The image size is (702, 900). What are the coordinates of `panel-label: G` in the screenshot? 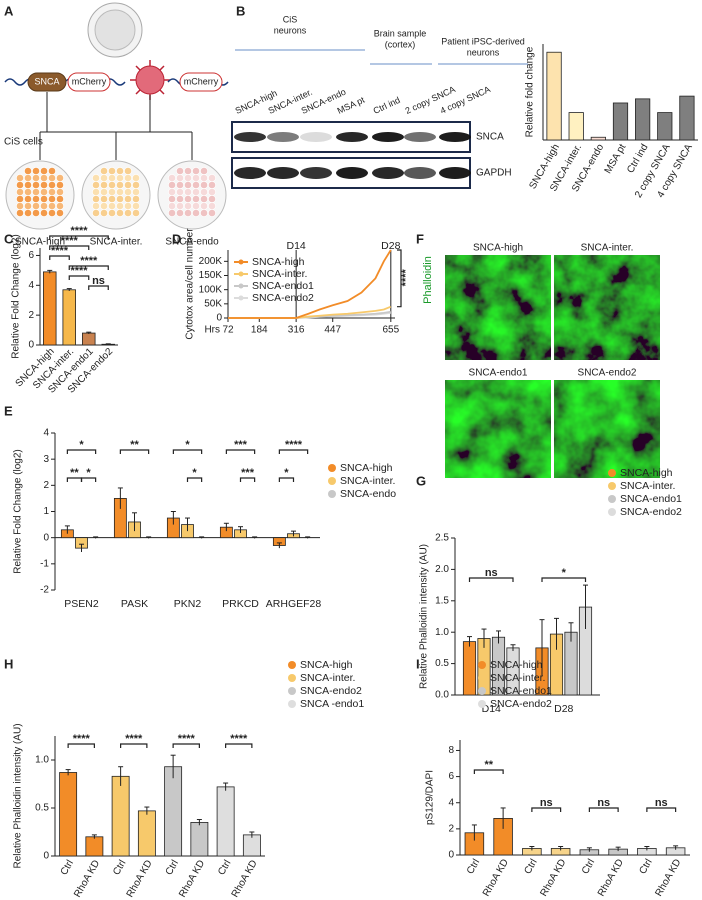 It's located at (421, 480).